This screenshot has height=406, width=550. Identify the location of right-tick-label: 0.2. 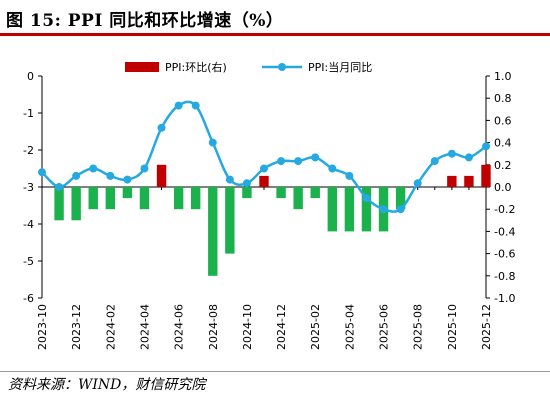
(503, 165).